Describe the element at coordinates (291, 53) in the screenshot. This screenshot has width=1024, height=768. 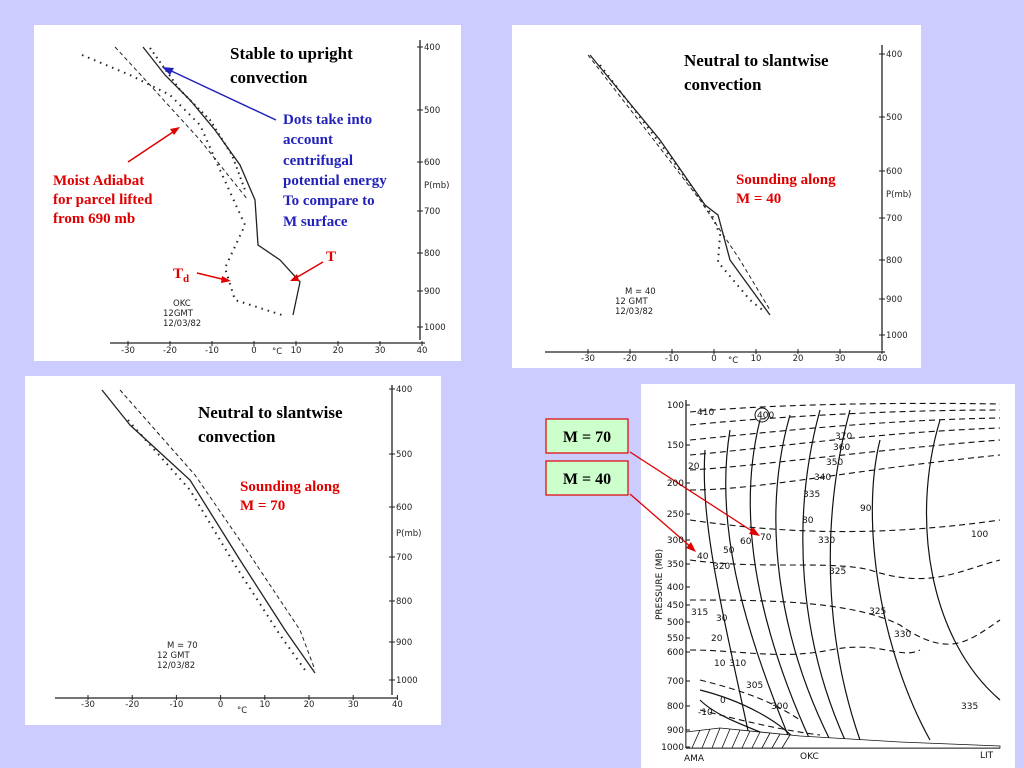
I see `title-line: Stable to upright` at that location.